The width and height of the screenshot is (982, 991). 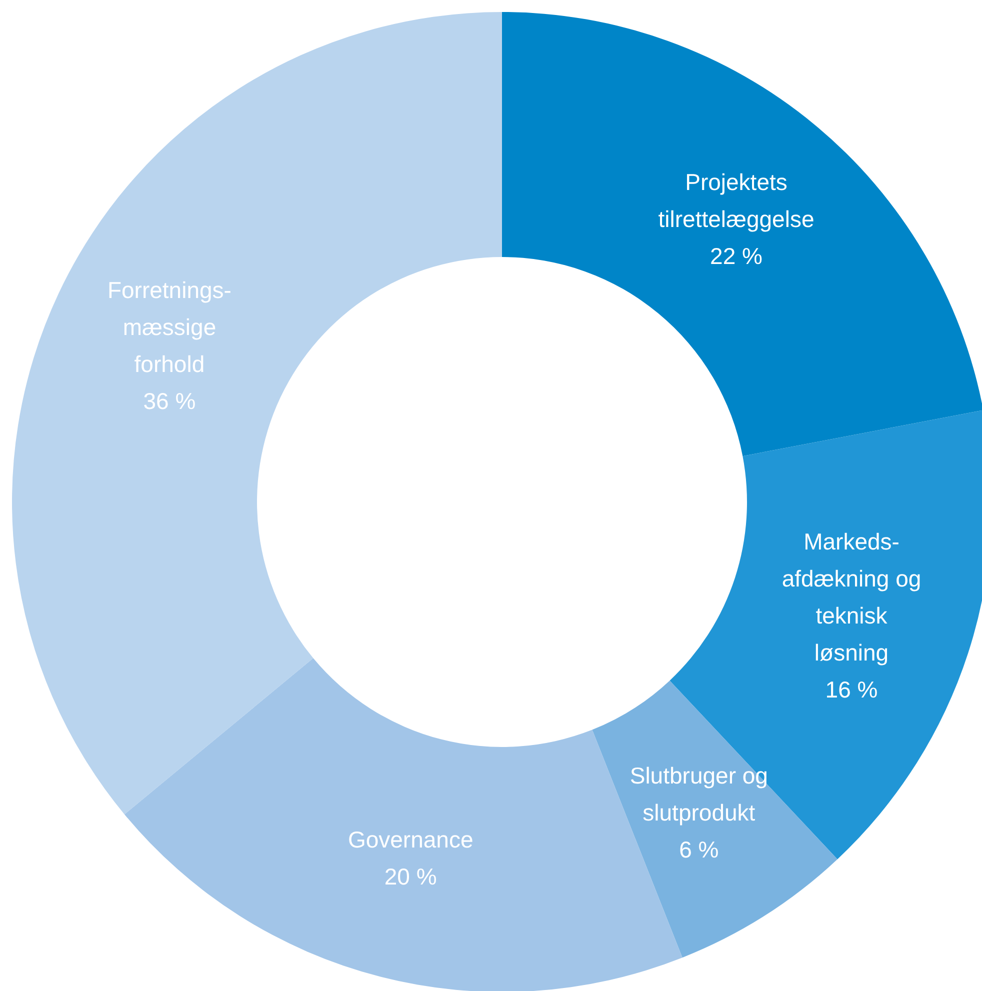 I want to click on data-label: 22 %, so click(x=736, y=255).